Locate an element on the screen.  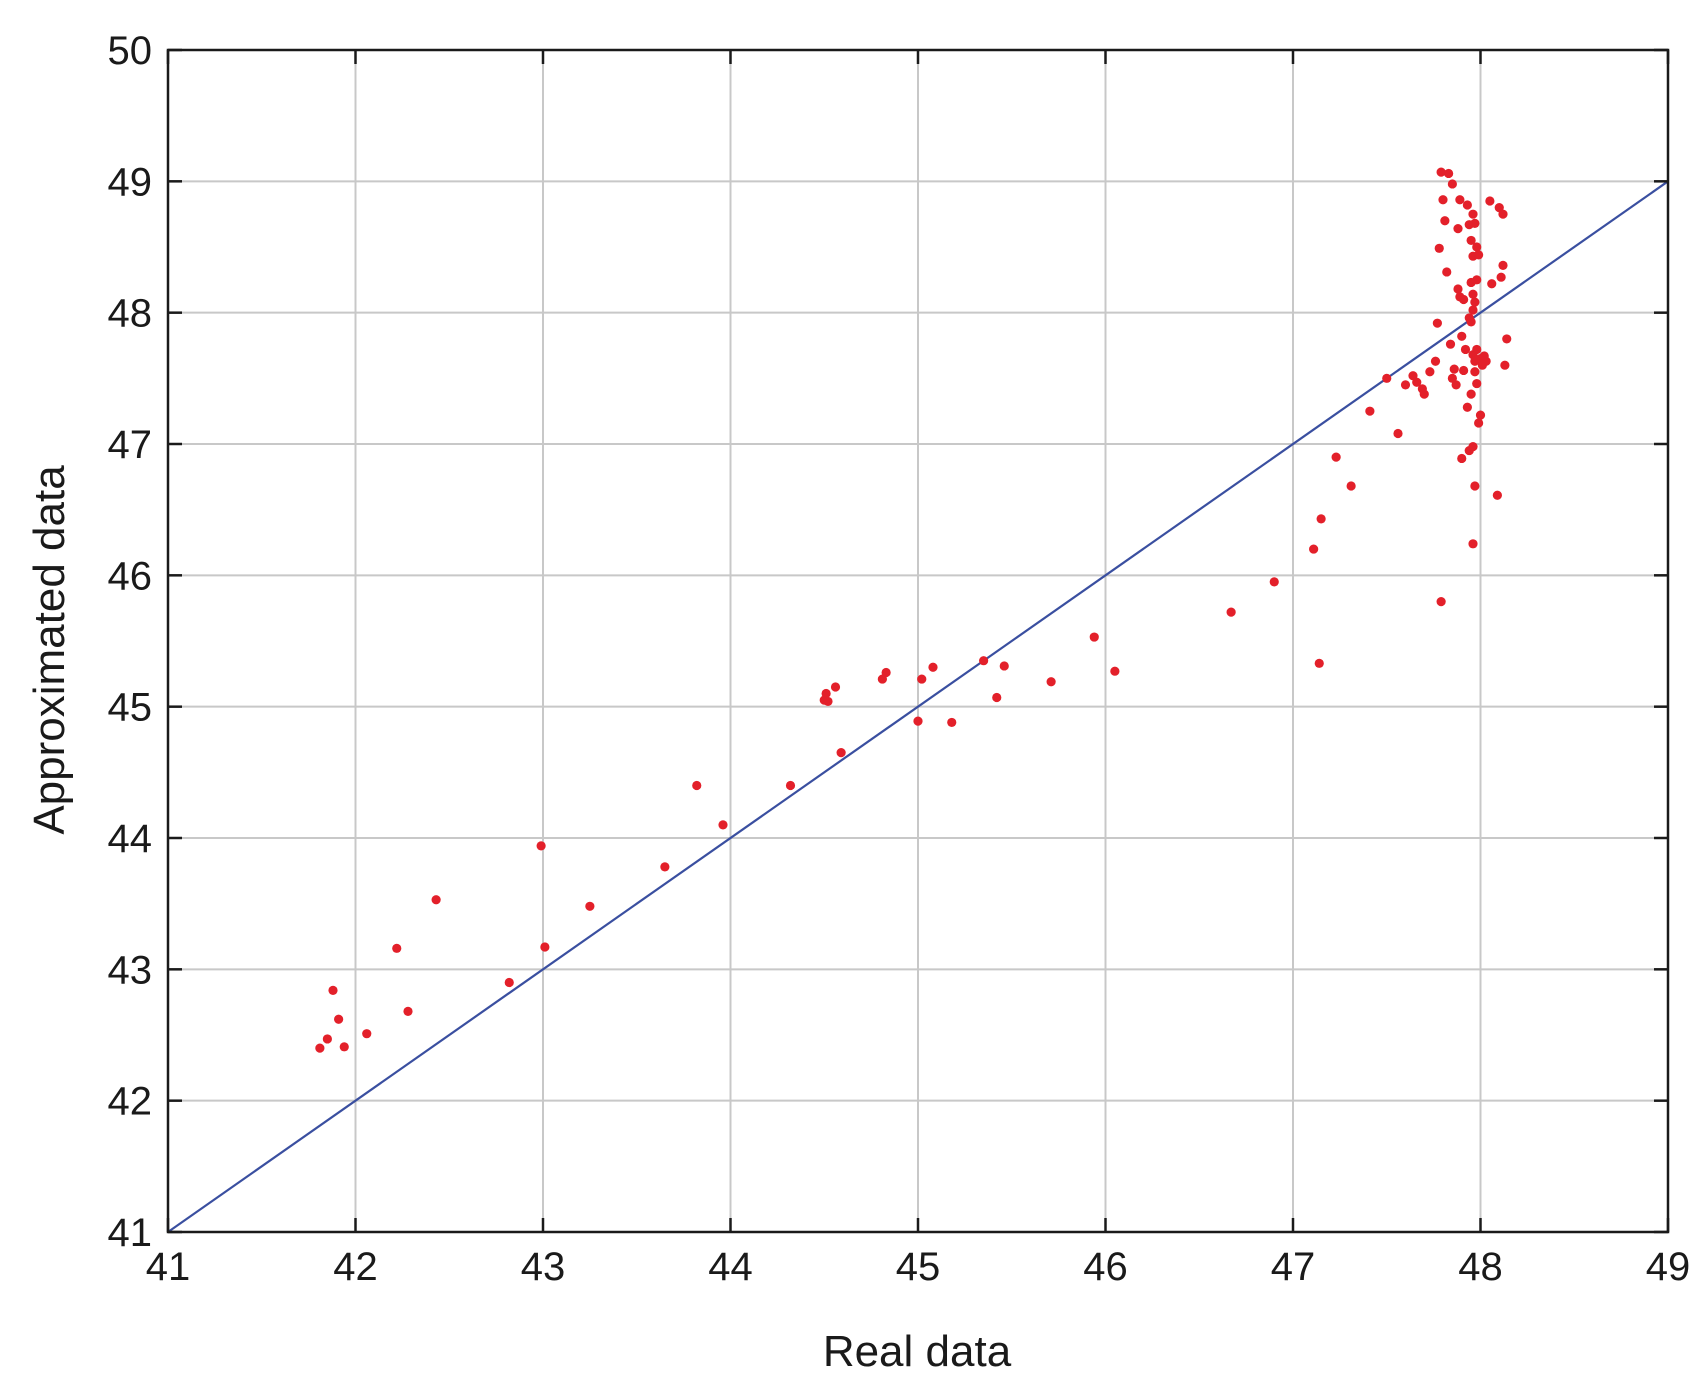
x-tick-label: 47 is located at coordinates (1293, 1267).